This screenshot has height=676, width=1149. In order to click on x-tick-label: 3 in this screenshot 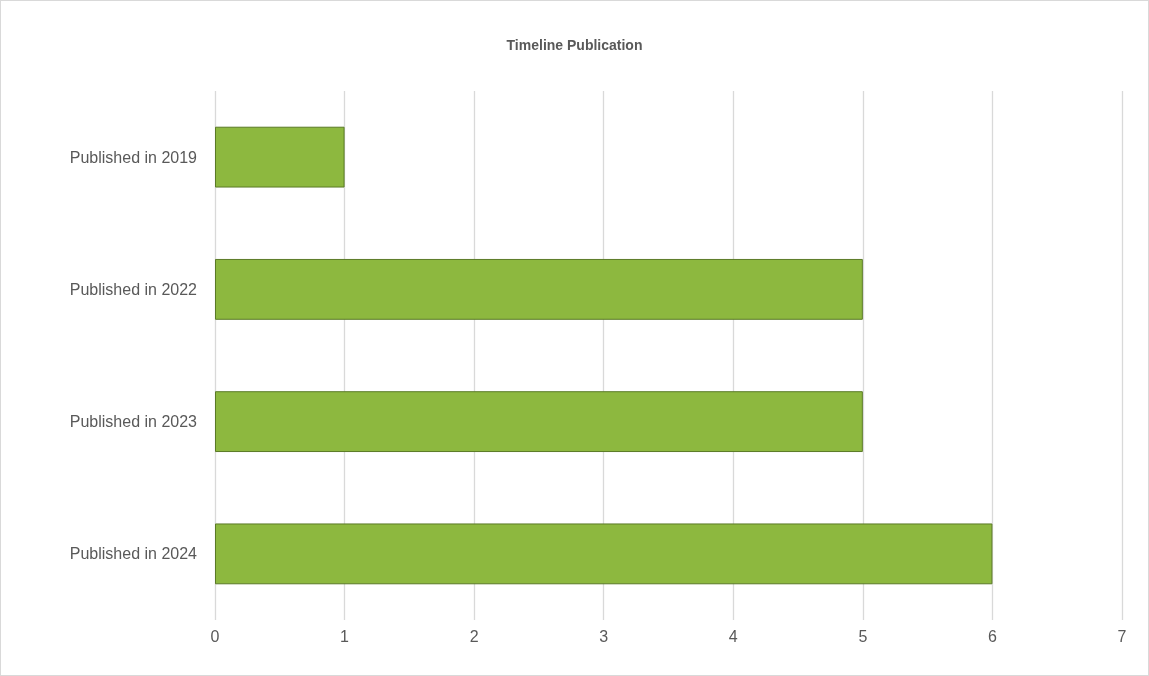, I will do `click(604, 636)`.